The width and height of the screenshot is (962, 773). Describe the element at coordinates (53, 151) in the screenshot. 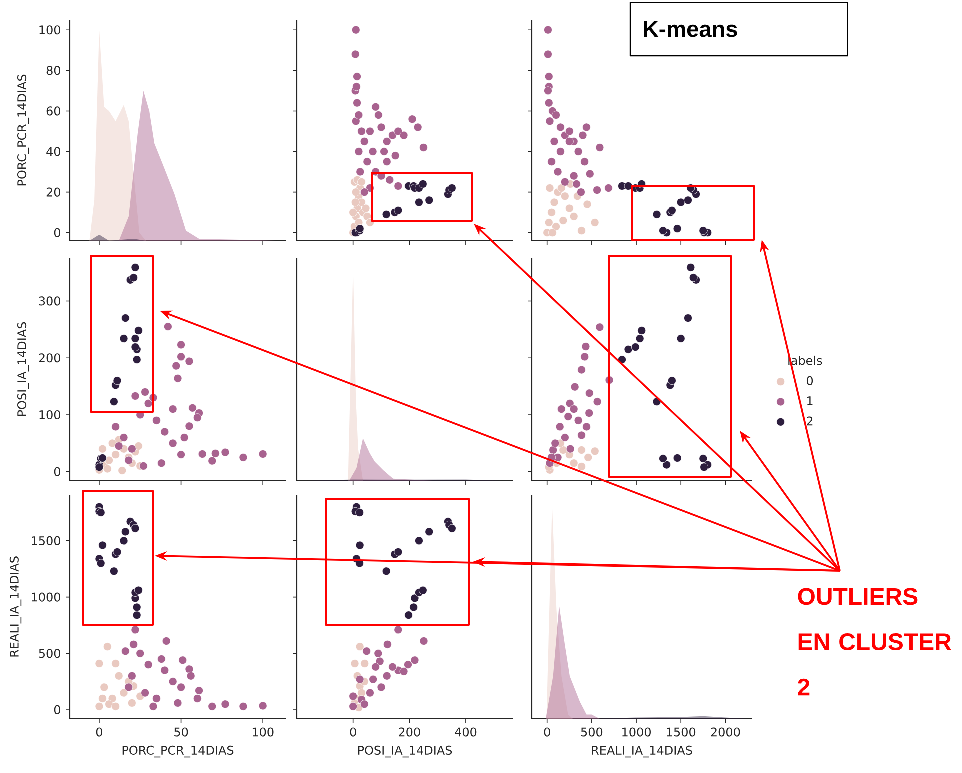

I see `y-tick-label: 40` at that location.